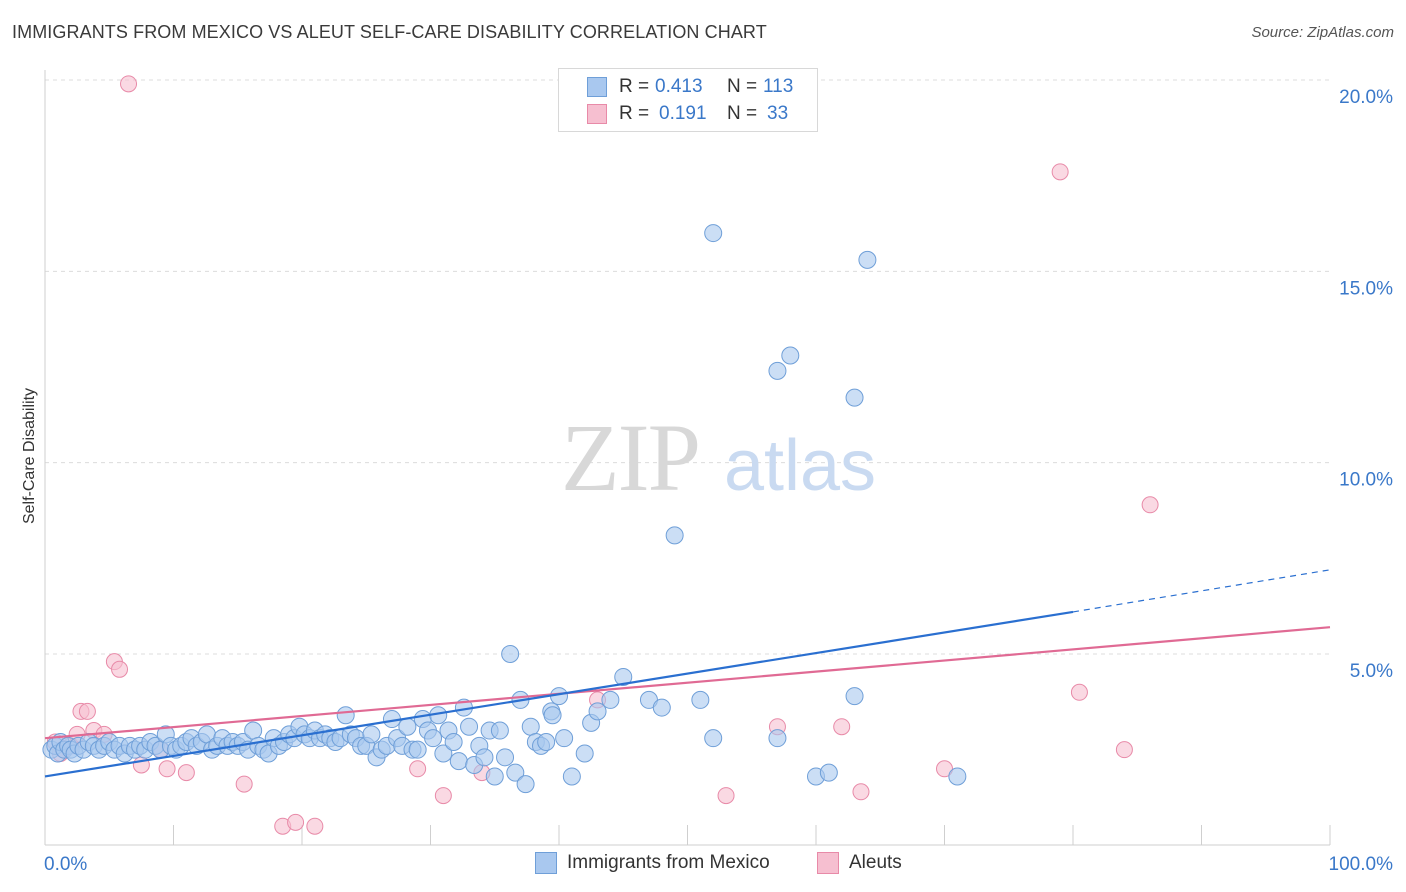 The width and height of the screenshot is (1406, 892). What do you see at coordinates (546, 863) in the screenshot?
I see `bottom-legend-swatch-mexico` at bounding box center [546, 863].